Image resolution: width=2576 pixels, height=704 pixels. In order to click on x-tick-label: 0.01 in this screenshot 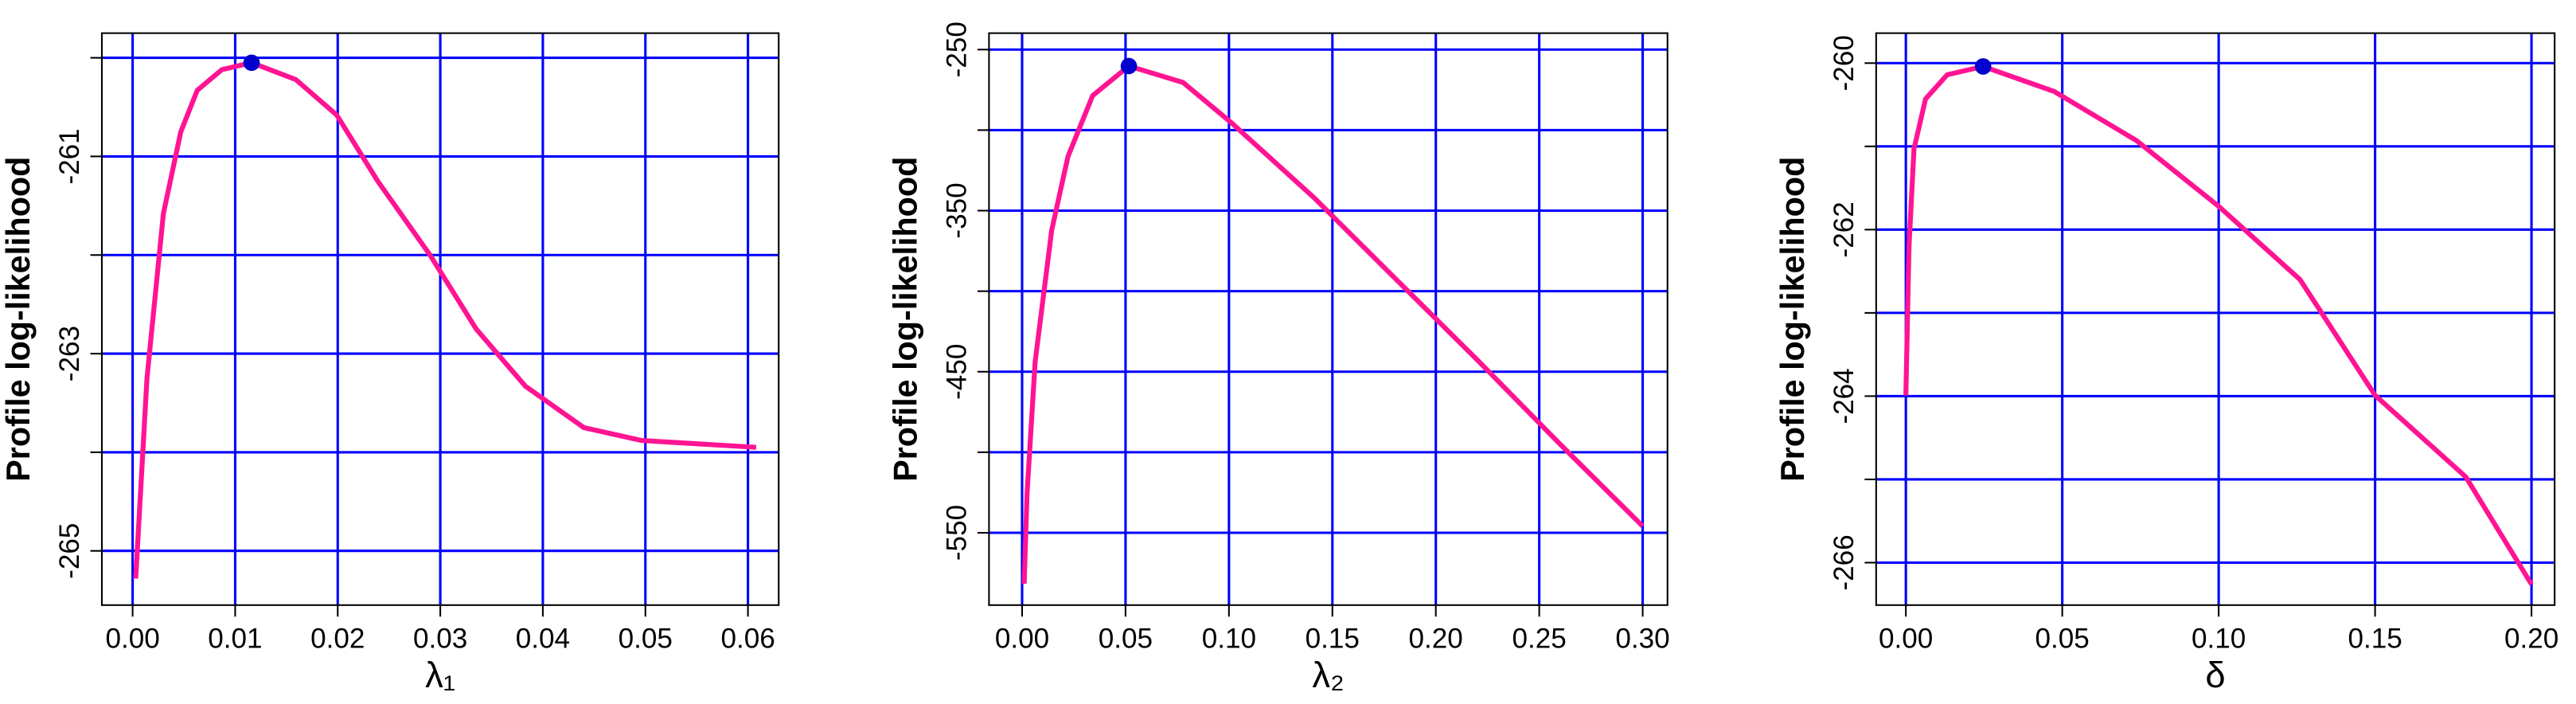, I will do `click(235, 638)`.